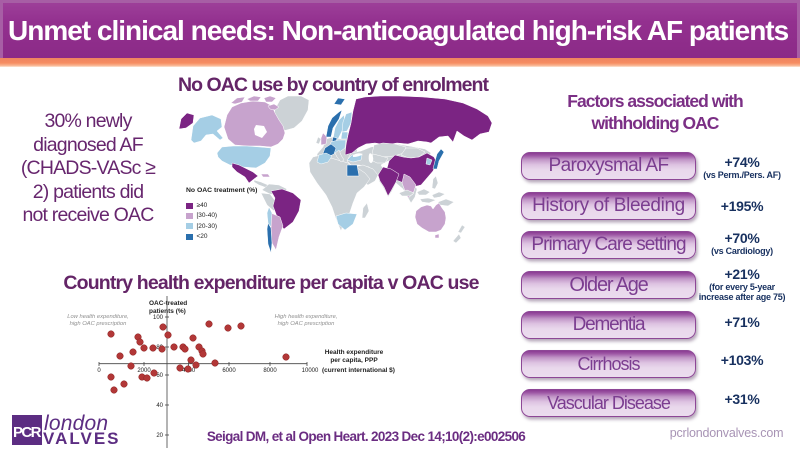 The width and height of the screenshot is (800, 450). Describe the element at coordinates (167, 311) in the screenshot. I see `svg-text: patients (%)` at that location.